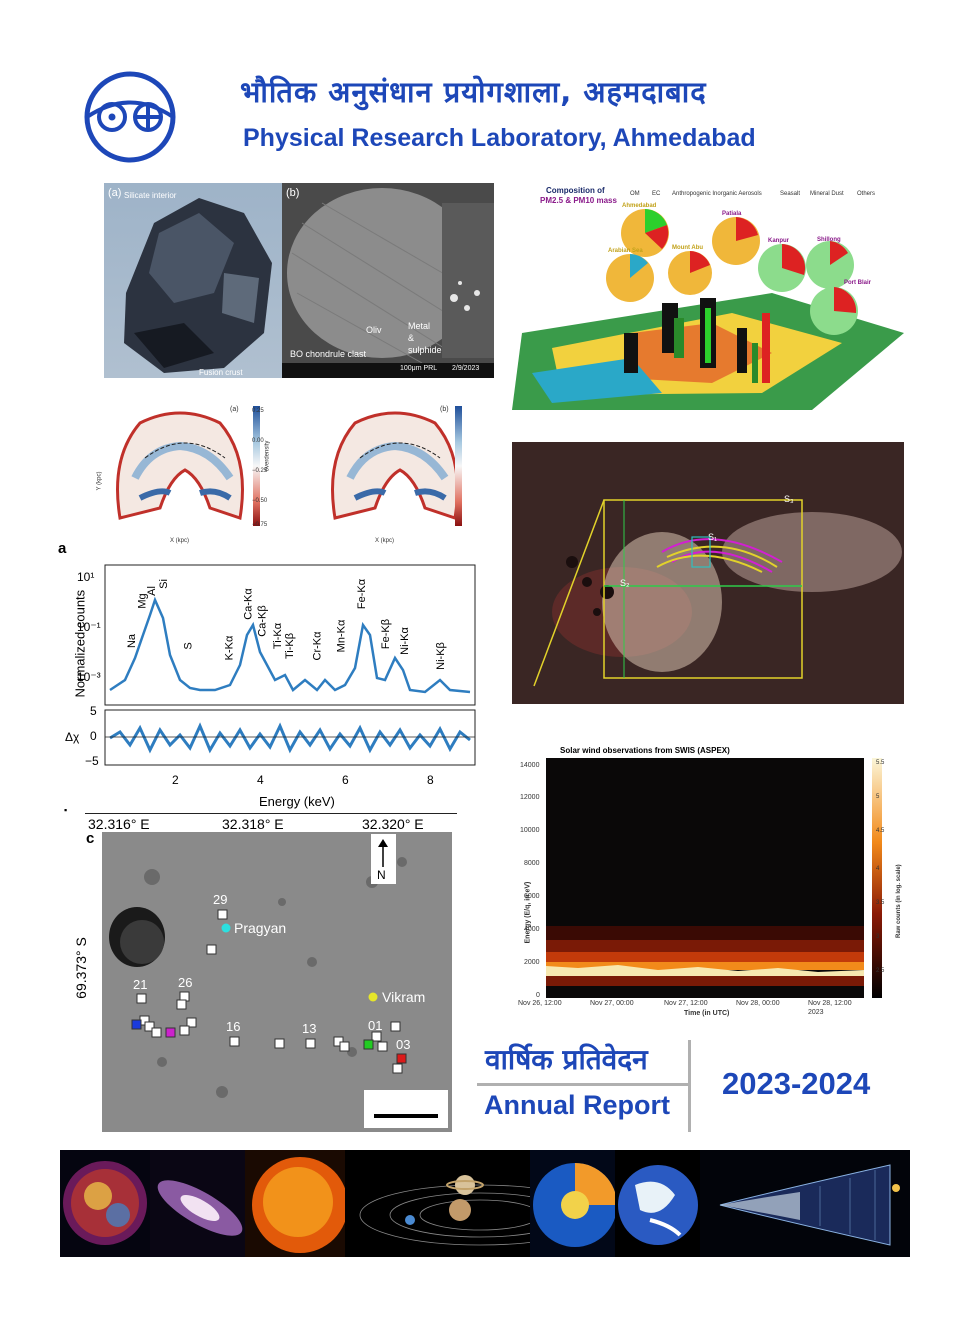  Describe the element at coordinates (689, 1086) in the screenshot. I see `report-divider-v` at that location.